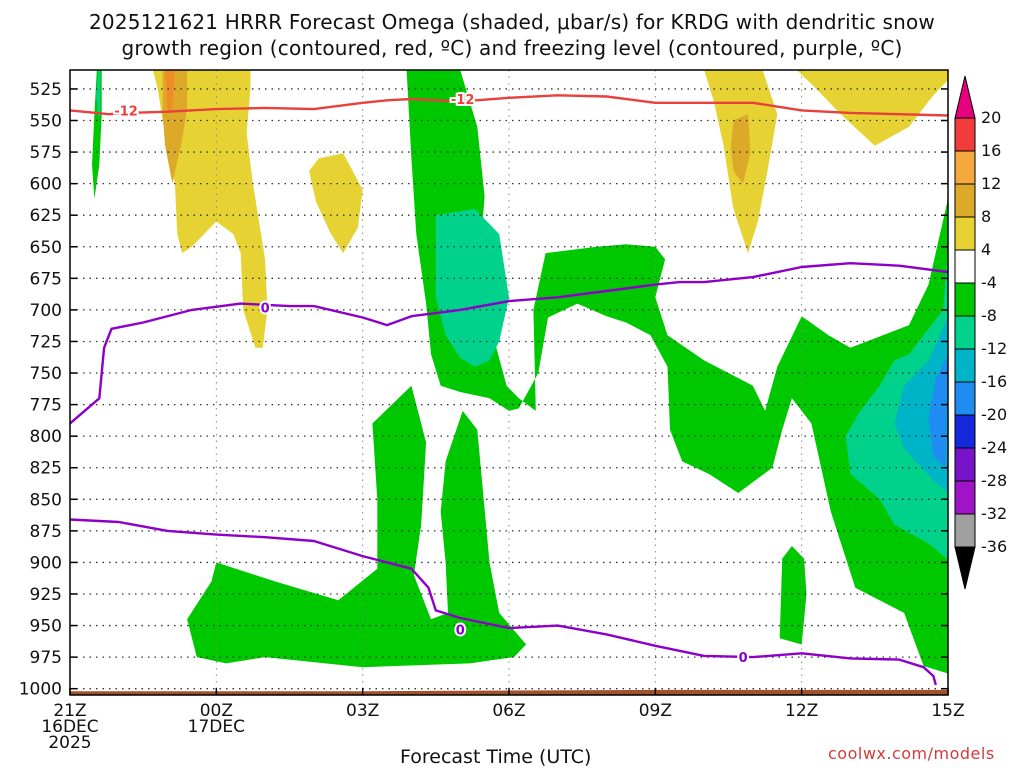 This screenshot has height=768, width=1024. Describe the element at coordinates (46, 279) in the screenshot. I see `y-tick-label-675: 675` at that location.